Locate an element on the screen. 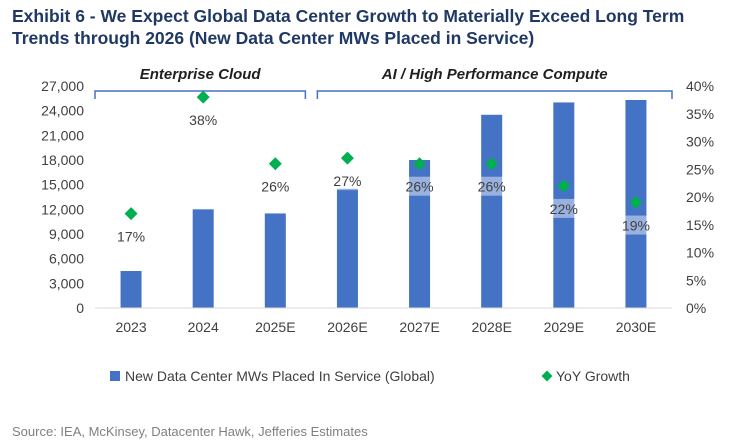  growth-data-label: 27% is located at coordinates (347, 181).